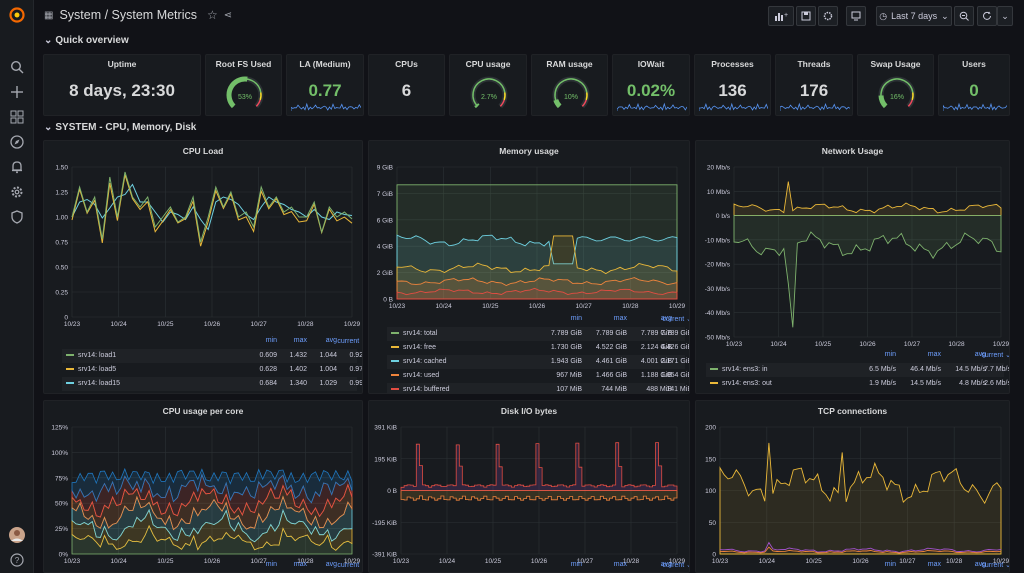 Image resolution: width=1024 pixels, height=573 pixels. I want to click on stat-processes: Processes 136, so click(732, 85).